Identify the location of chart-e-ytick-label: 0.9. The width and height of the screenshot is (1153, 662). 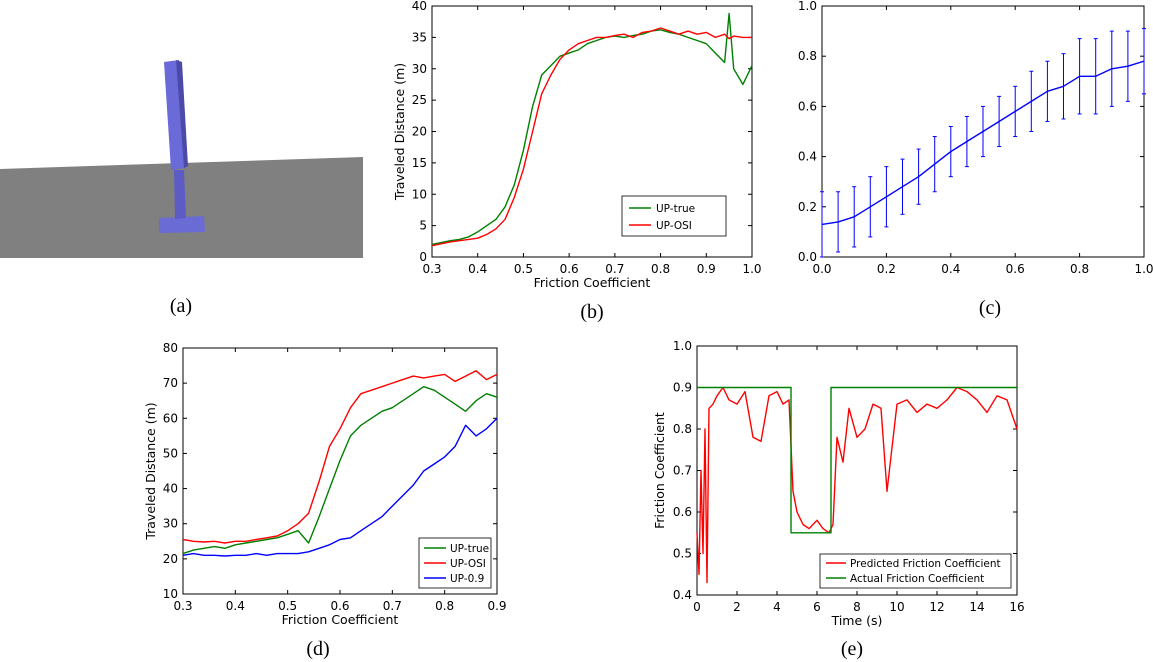
(682, 388).